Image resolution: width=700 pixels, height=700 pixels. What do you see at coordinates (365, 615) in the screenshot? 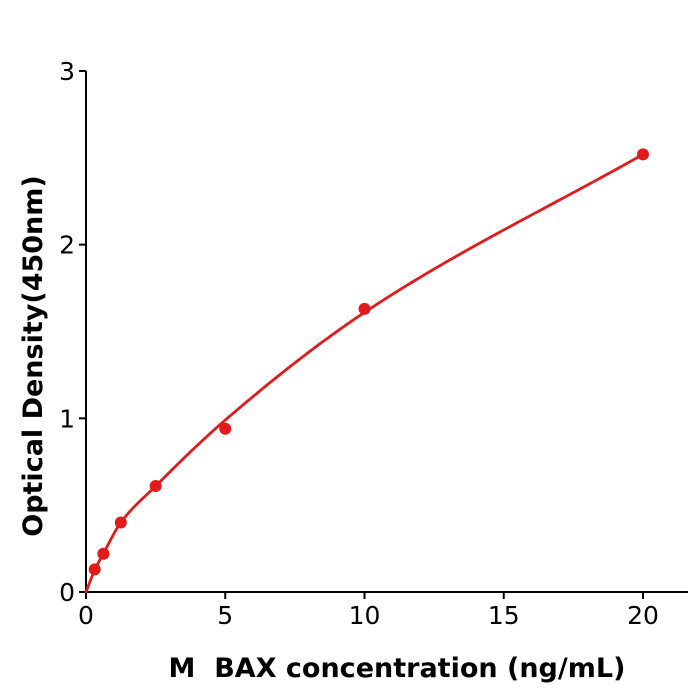
I see `x-tick-label: 10` at bounding box center [365, 615].